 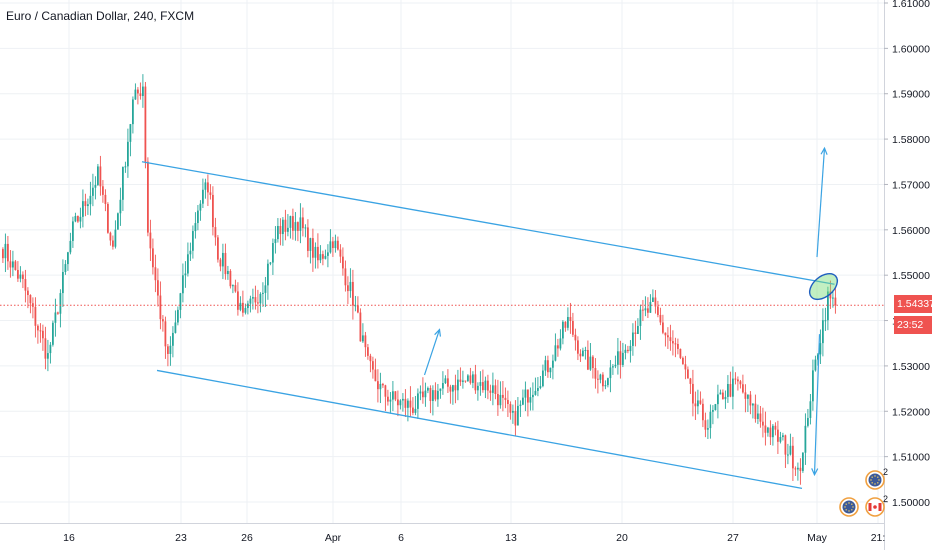 I want to click on event-icons: 22, so click(x=863, y=492).